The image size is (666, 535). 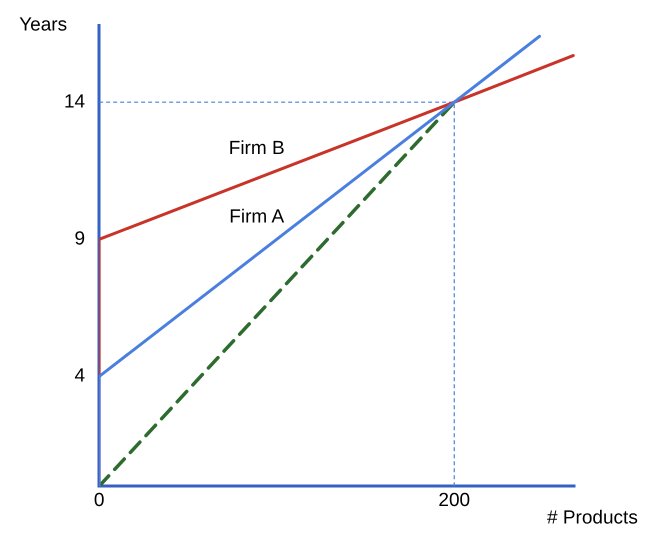 I want to click on series-label: Firm A, so click(x=256, y=217).